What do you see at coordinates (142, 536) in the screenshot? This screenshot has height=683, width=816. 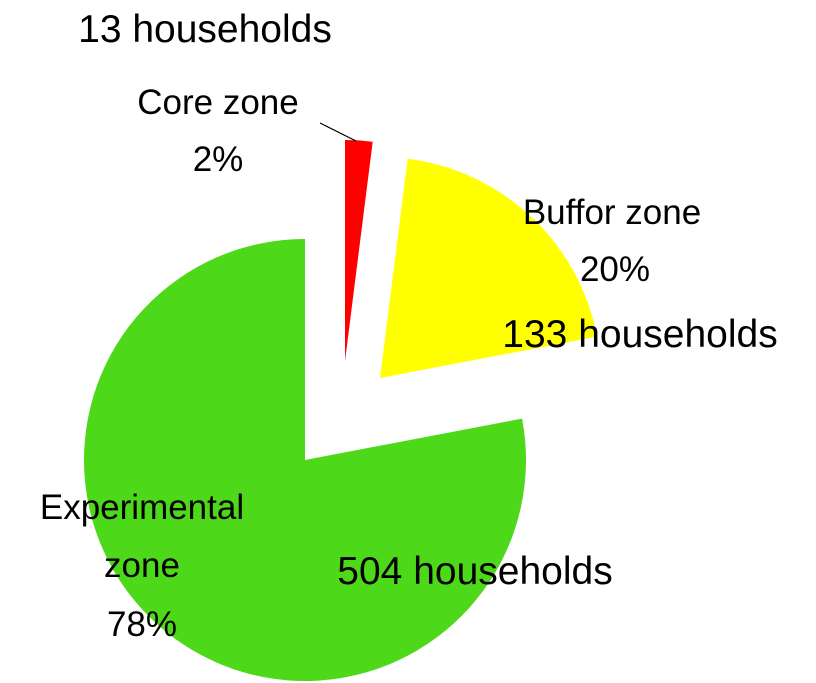 I see `category-label: Experimental zone` at bounding box center [142, 536].